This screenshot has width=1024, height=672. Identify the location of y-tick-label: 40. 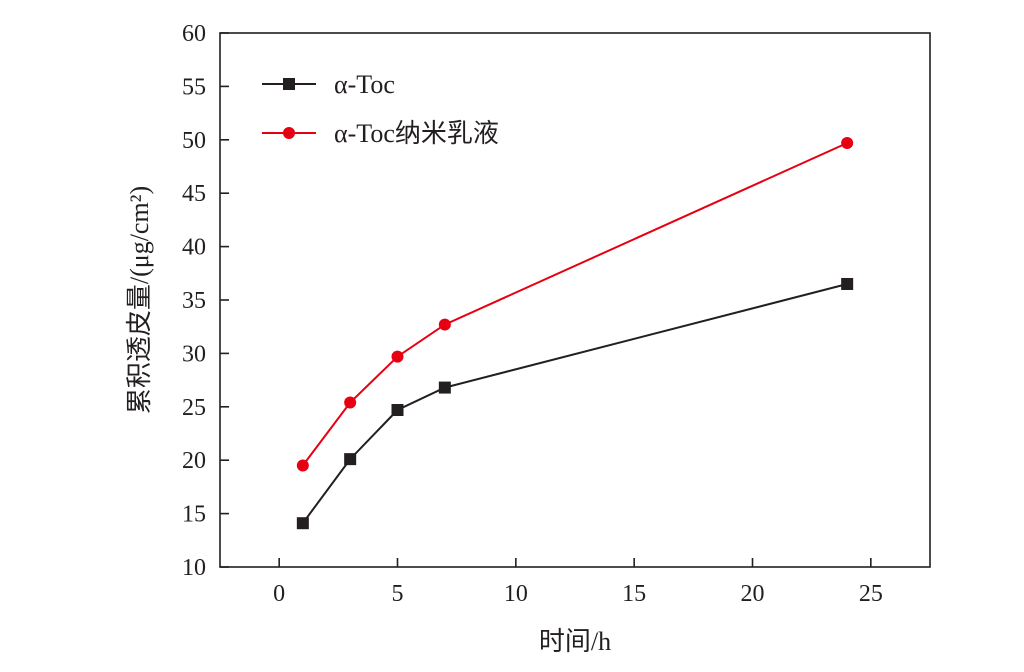
(194, 248).